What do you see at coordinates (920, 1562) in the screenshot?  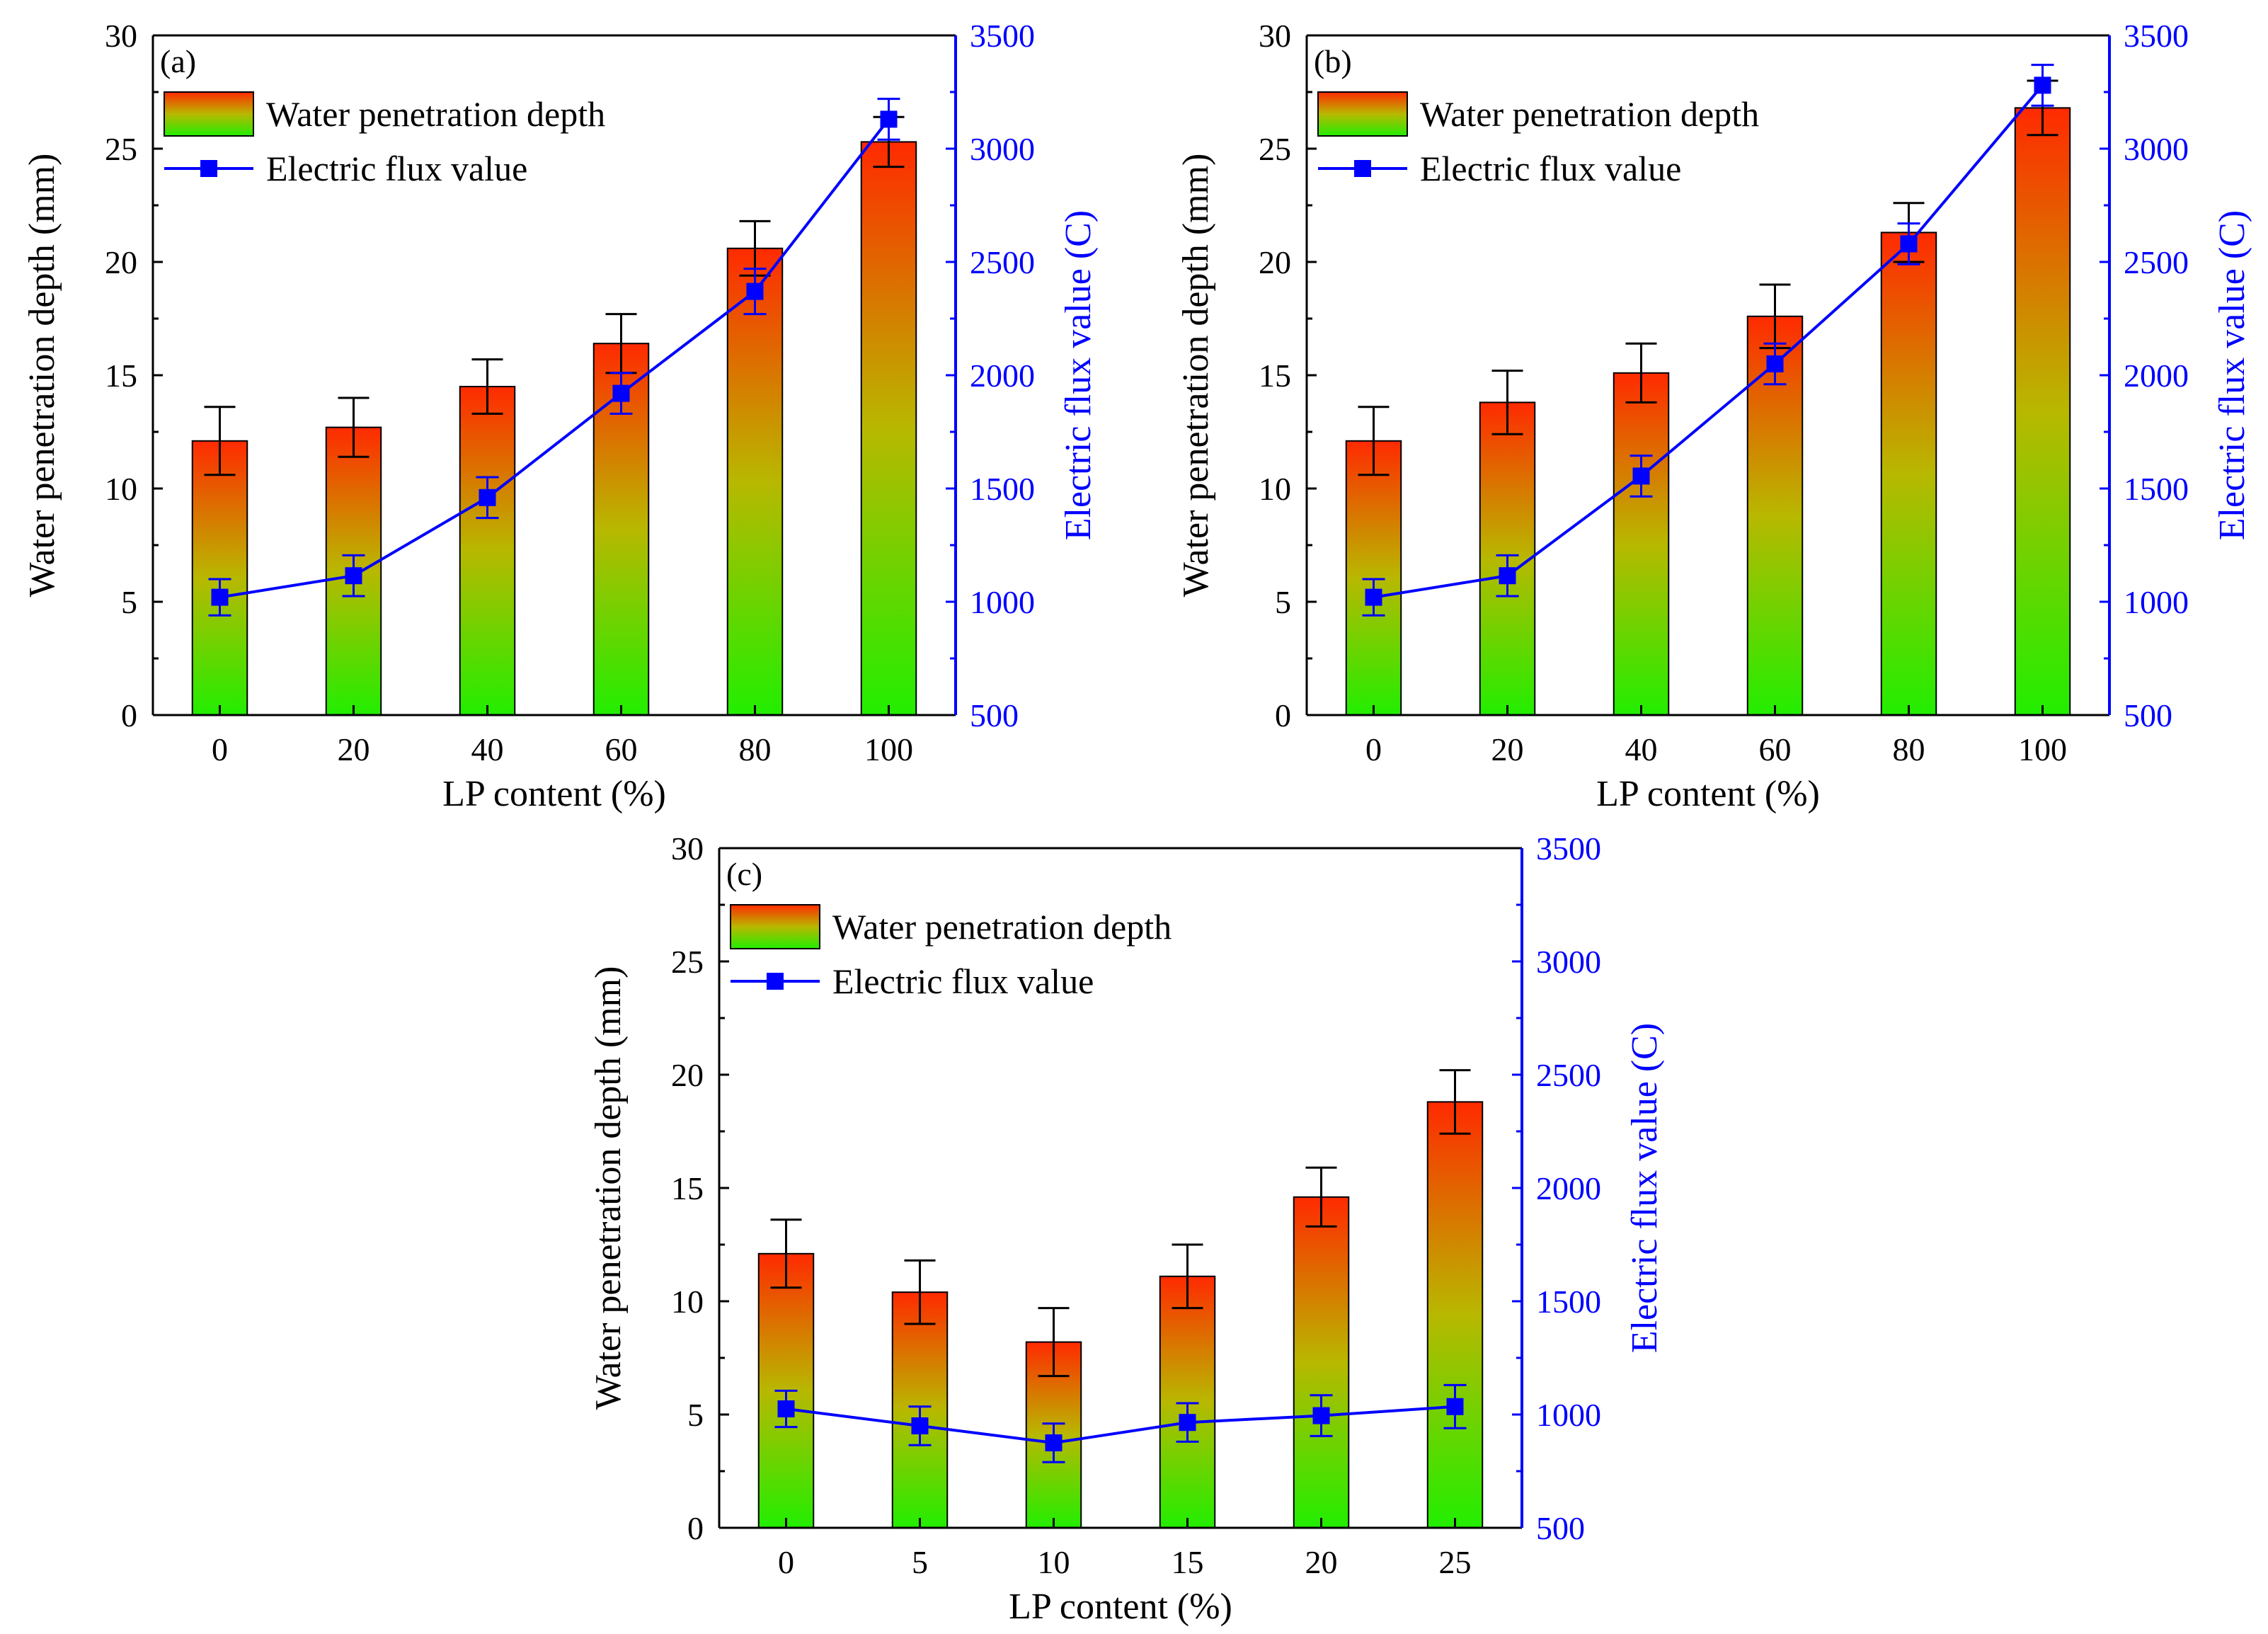 I see `x-tick-label: 5` at bounding box center [920, 1562].